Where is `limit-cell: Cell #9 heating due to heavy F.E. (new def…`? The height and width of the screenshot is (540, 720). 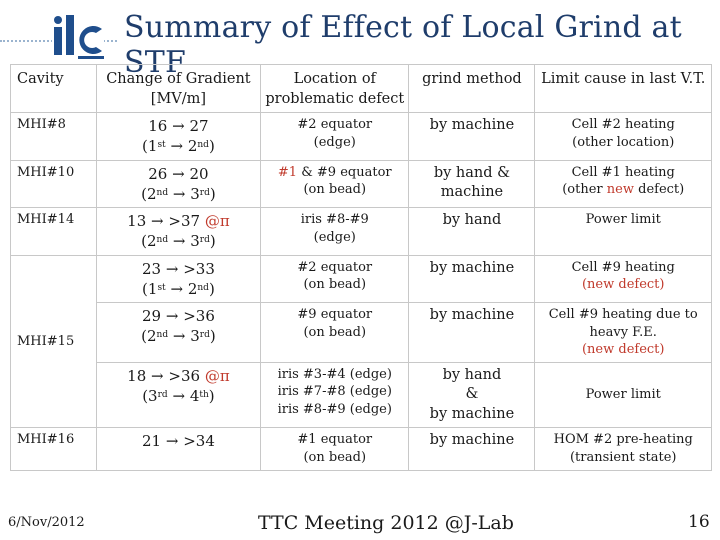
limit-cell: Cell #9 heating due to heavy F.E. (new def… is located at coordinates (623, 332).